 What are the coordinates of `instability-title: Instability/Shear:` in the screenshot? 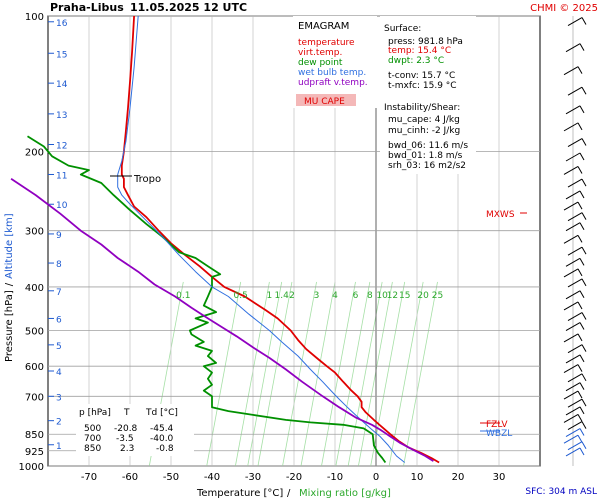 It's located at (422, 108).